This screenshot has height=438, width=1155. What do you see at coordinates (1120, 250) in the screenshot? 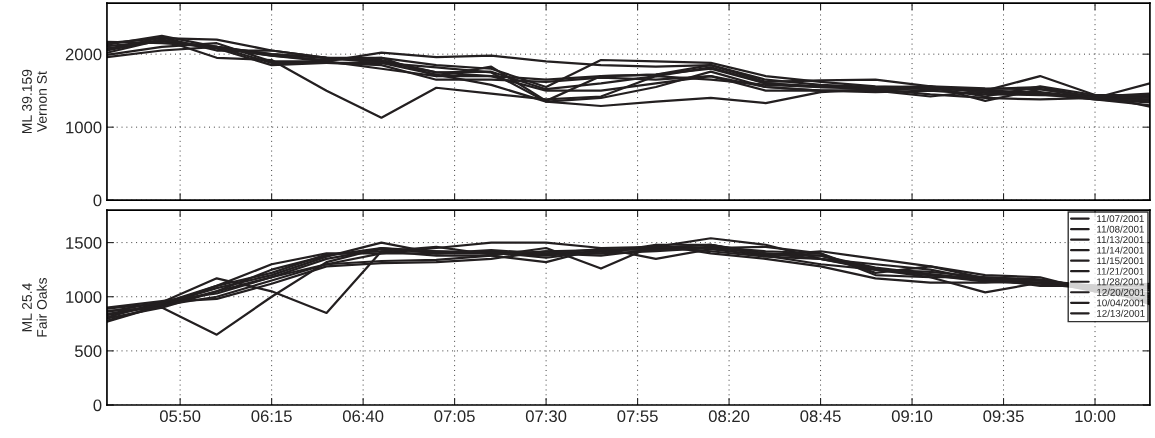
I see `legend-label: 11/14/2001` at bounding box center [1120, 250].